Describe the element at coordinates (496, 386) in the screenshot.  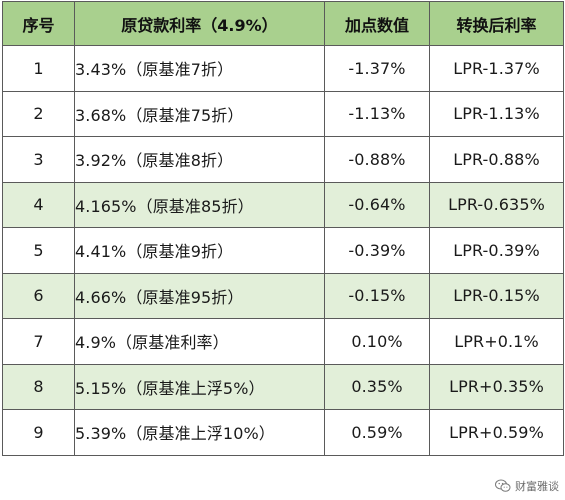
I see `cell-converted-rate: LPR+0.35%` at that location.